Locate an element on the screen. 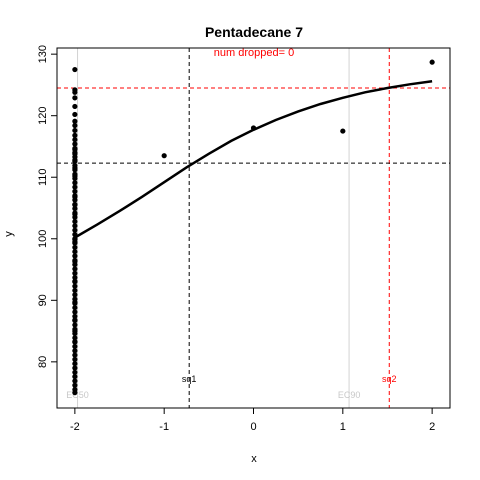 The image size is (480, 480). y-tick-label: 110 is located at coordinates (43, 177).